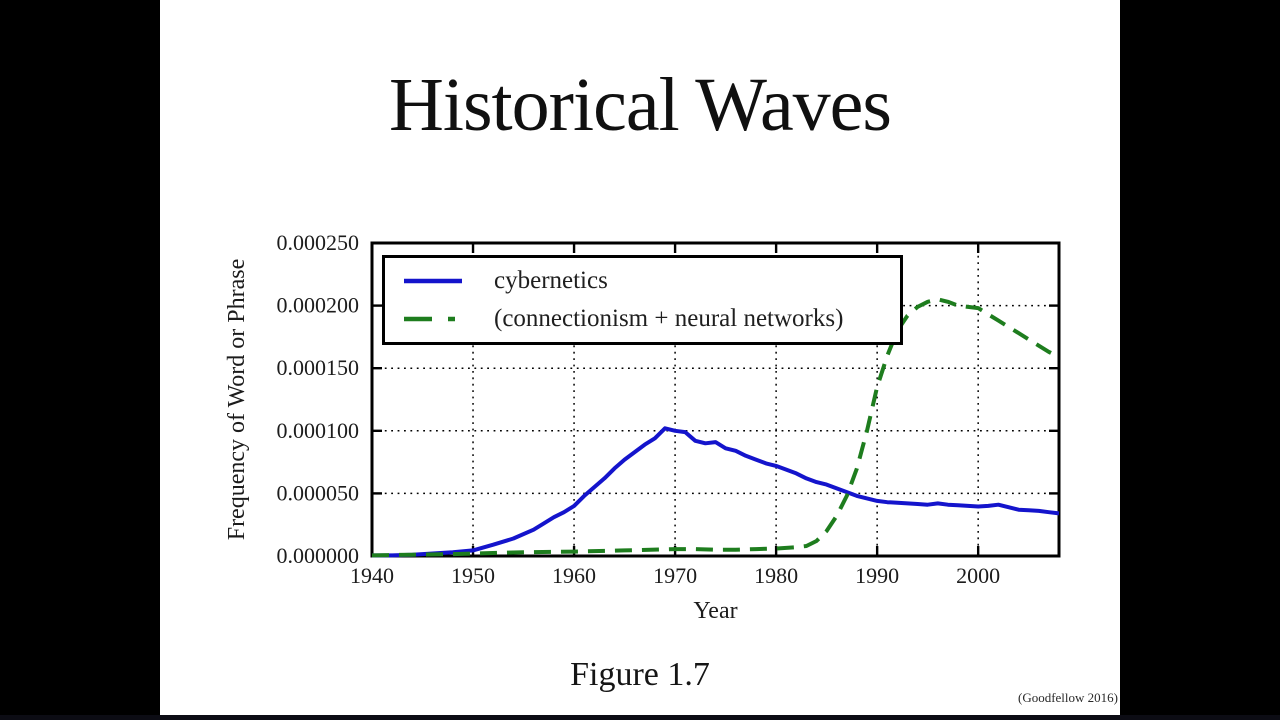  Describe the element at coordinates (715, 611) in the screenshot. I see `x-axis-title: Year` at that location.